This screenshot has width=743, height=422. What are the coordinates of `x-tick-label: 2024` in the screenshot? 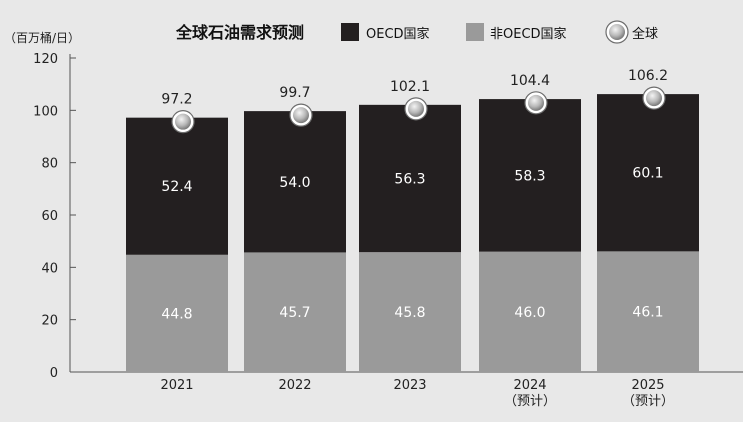 It's located at (529, 385).